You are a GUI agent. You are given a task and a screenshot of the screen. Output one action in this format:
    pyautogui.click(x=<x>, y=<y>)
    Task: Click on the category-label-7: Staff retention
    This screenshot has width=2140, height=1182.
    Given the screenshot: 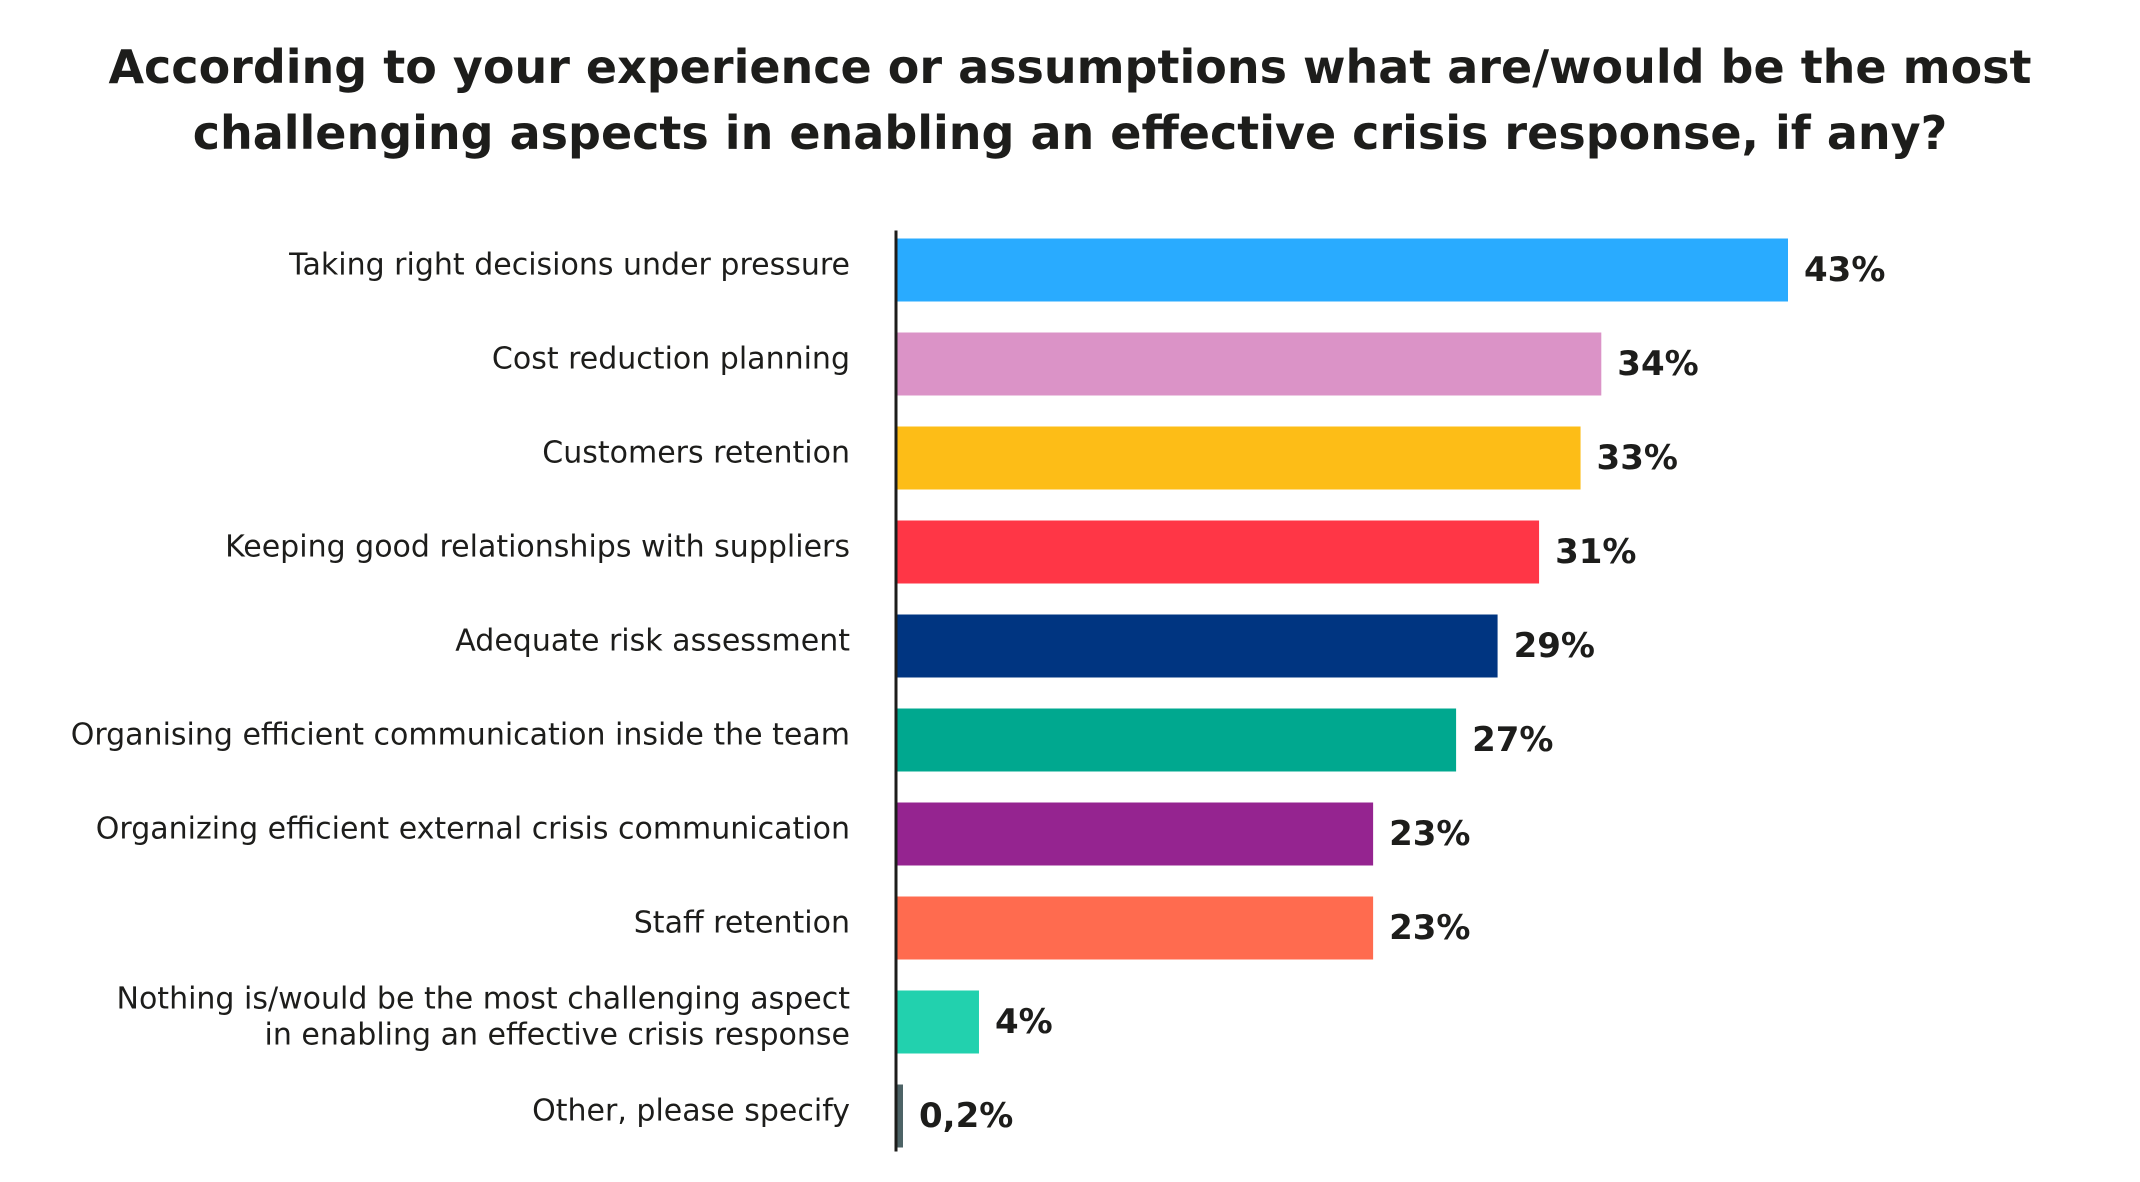 What is the action you would take?
    pyautogui.click(x=742, y=923)
    